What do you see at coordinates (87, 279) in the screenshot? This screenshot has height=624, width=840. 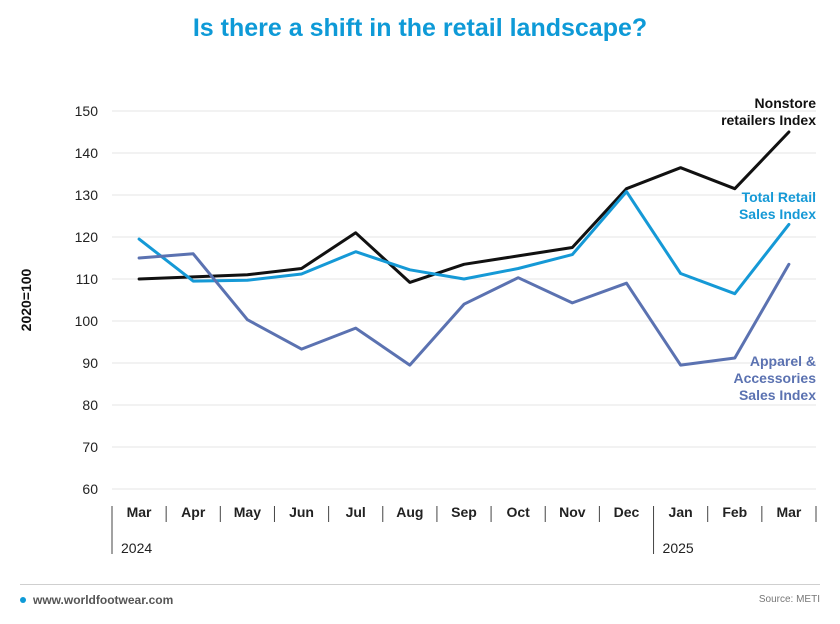 I see `y-tick-label: 110` at bounding box center [87, 279].